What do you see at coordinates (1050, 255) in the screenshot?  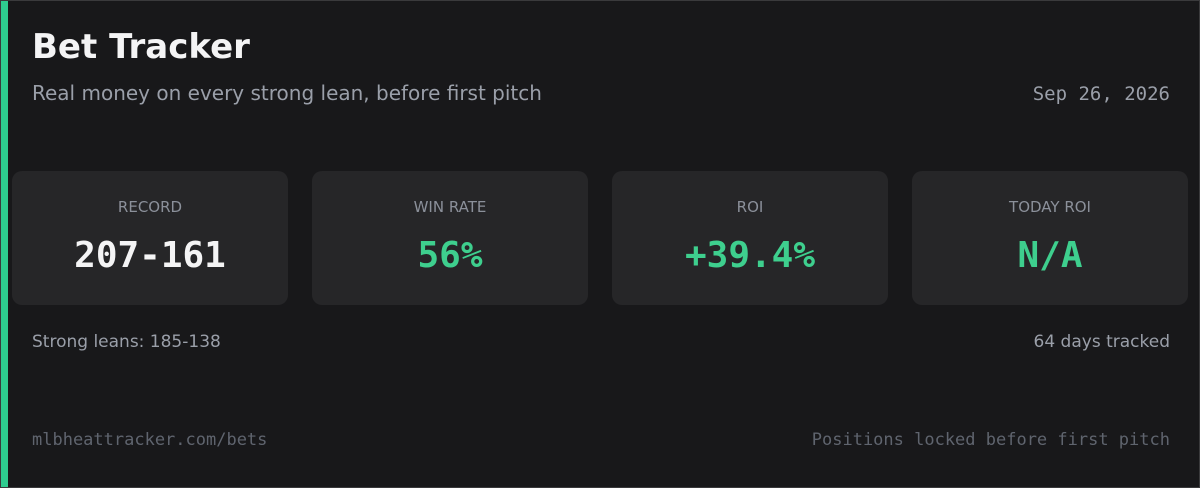 I see `stat-value: N/A` at bounding box center [1050, 255].